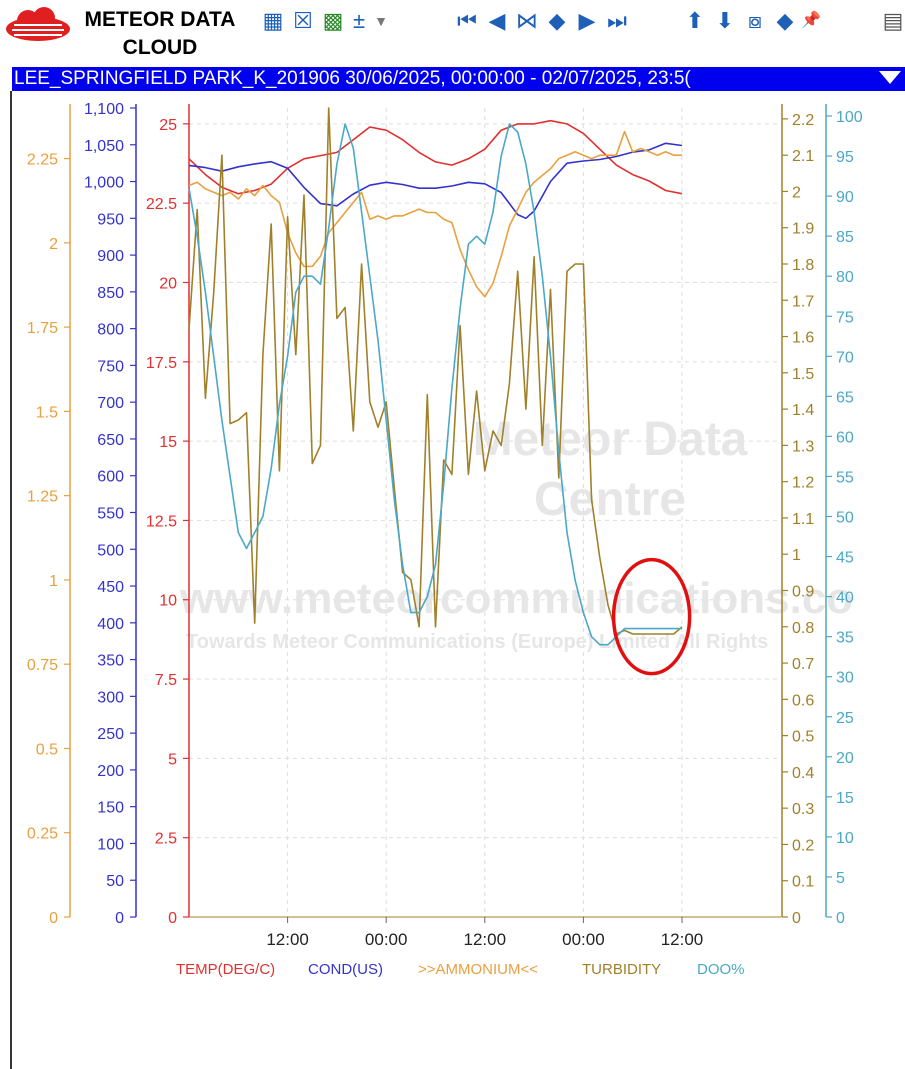  I want to click on tick-label-turbidity: 0.5, so click(803, 737).